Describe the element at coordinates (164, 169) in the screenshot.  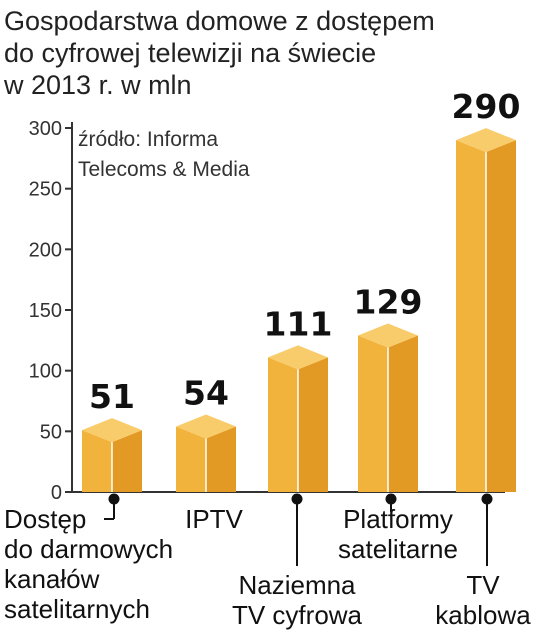
I see `source-line-2: Telecoms & Media` at that location.